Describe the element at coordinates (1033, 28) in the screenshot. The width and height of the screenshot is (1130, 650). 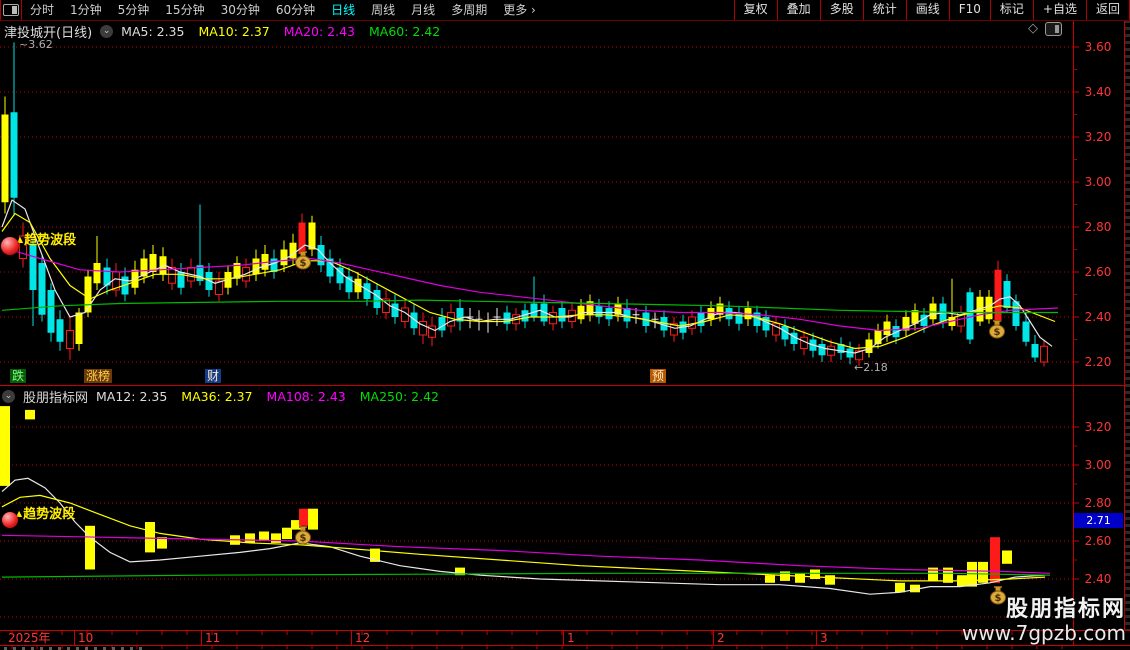
I see `diamond-icon: ◇` at that location.